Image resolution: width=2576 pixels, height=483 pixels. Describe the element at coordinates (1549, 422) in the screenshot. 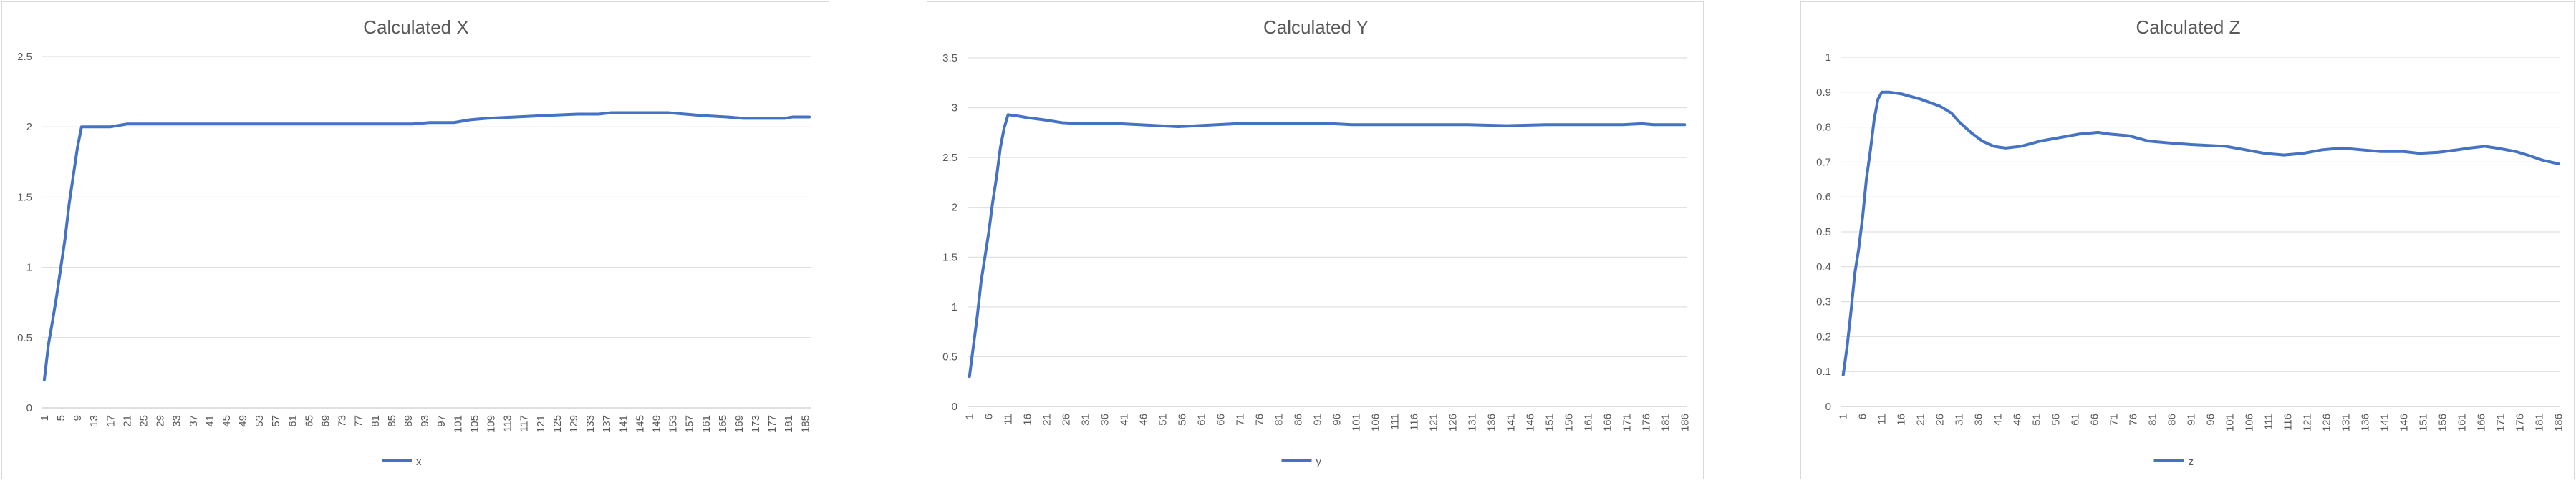

I see `x-tick-label: 151` at that location.